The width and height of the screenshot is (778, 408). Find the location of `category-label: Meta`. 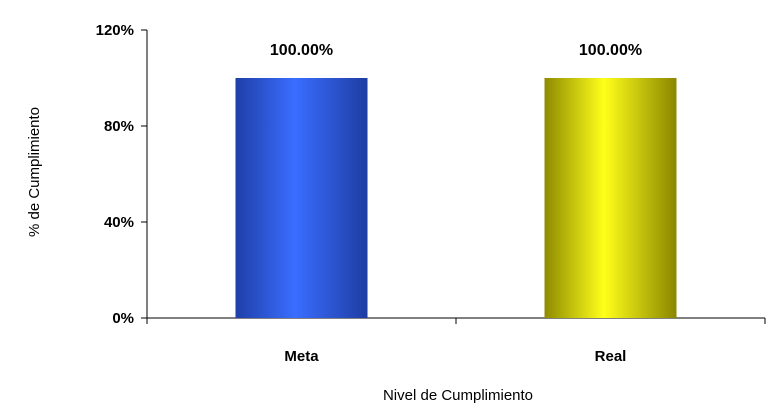

category-label: Meta is located at coordinates (301, 356).